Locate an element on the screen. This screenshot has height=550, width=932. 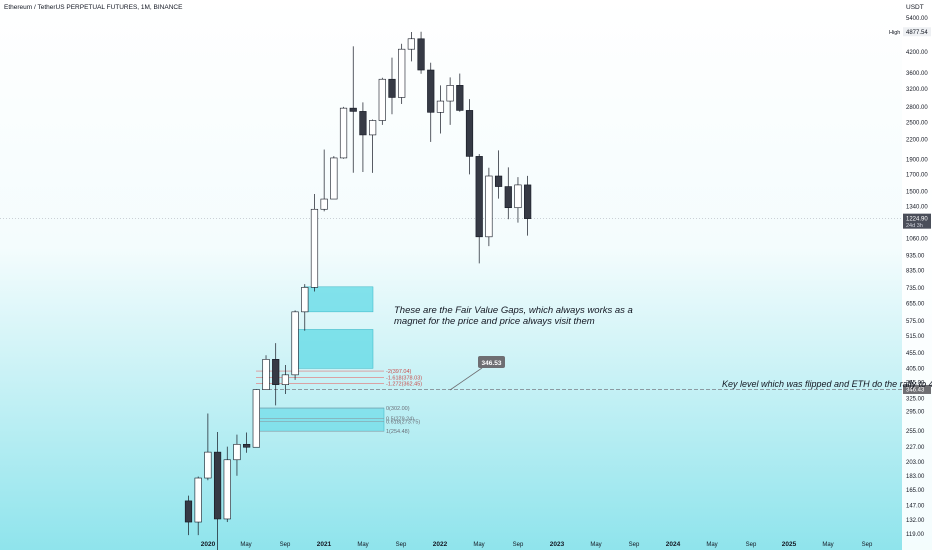
price-tick: 3600.00 is located at coordinates (917, 74).